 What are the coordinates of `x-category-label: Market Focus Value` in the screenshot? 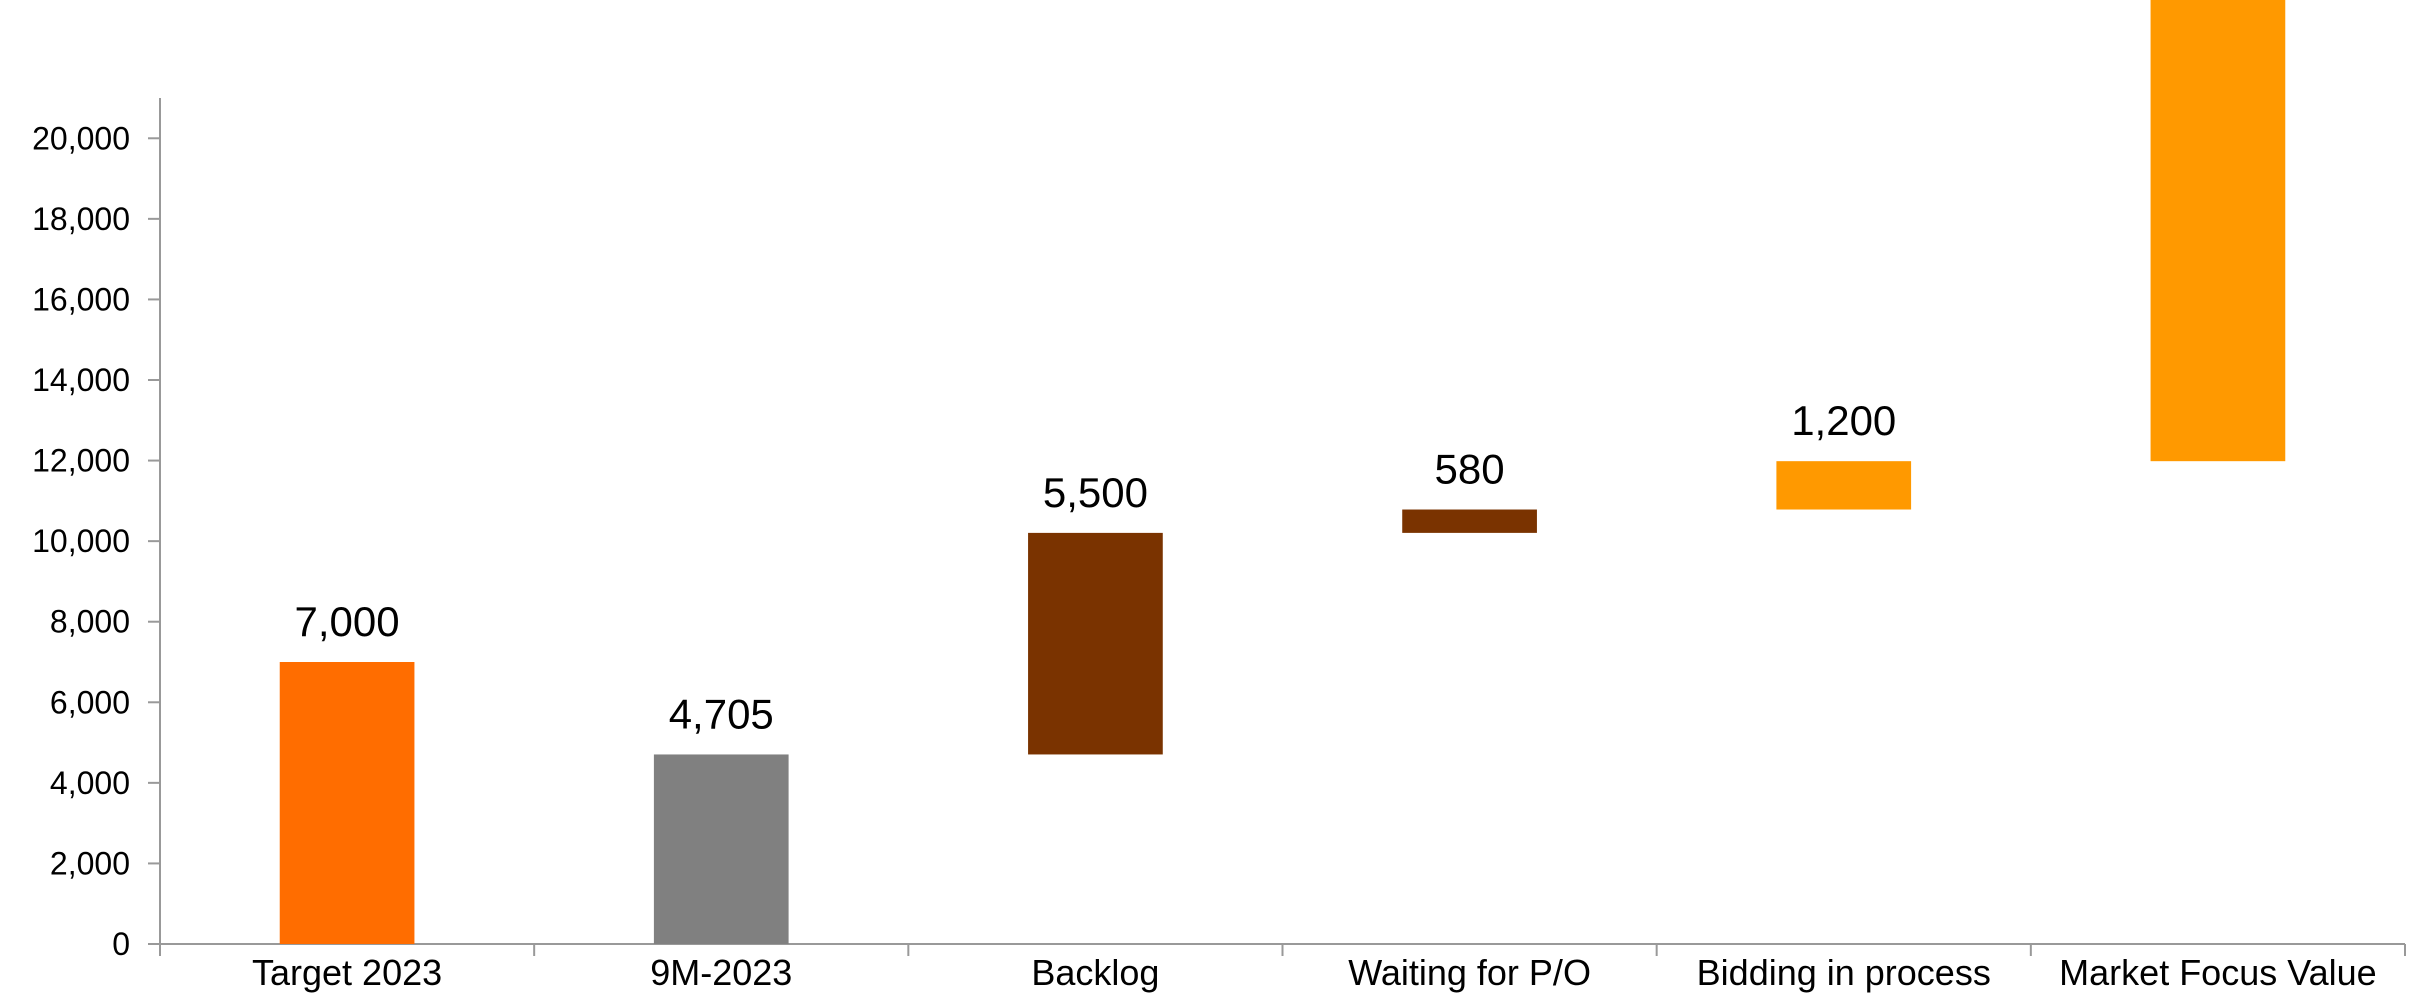 It's located at (2217, 972).